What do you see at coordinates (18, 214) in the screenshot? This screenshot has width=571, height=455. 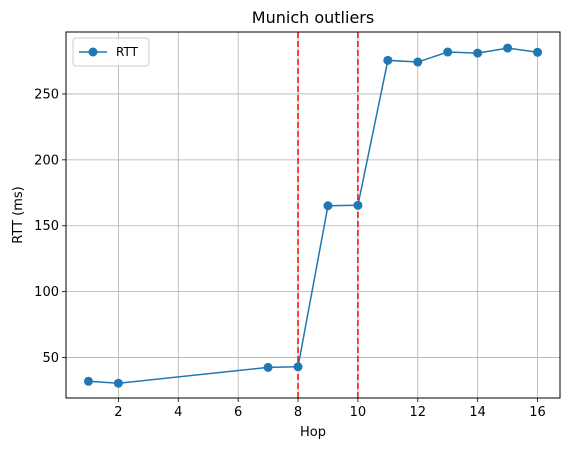 I see `y-axis-label: RTT (ms)` at bounding box center [18, 214].